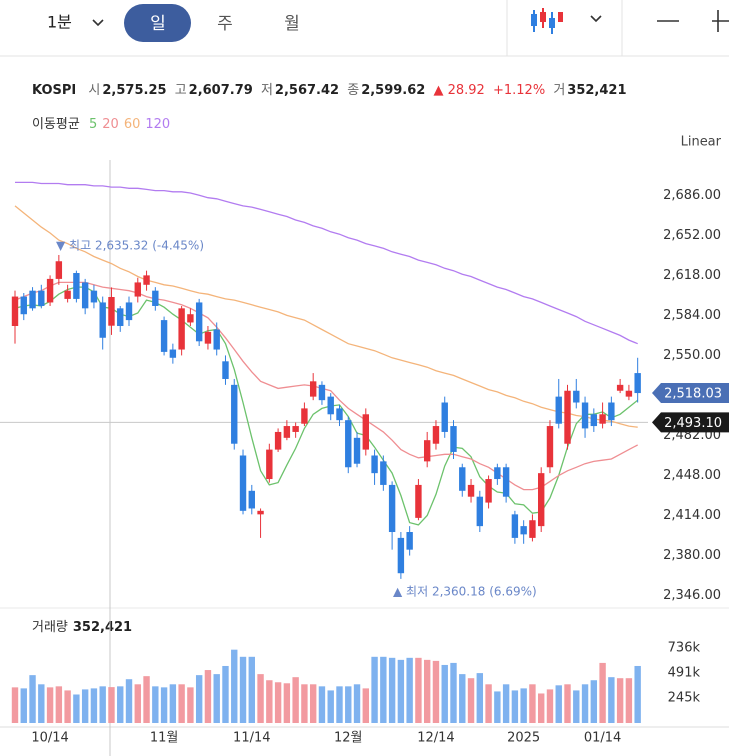 This screenshot has width=729, height=756. I want to click on tab: 주, so click(225, 24).